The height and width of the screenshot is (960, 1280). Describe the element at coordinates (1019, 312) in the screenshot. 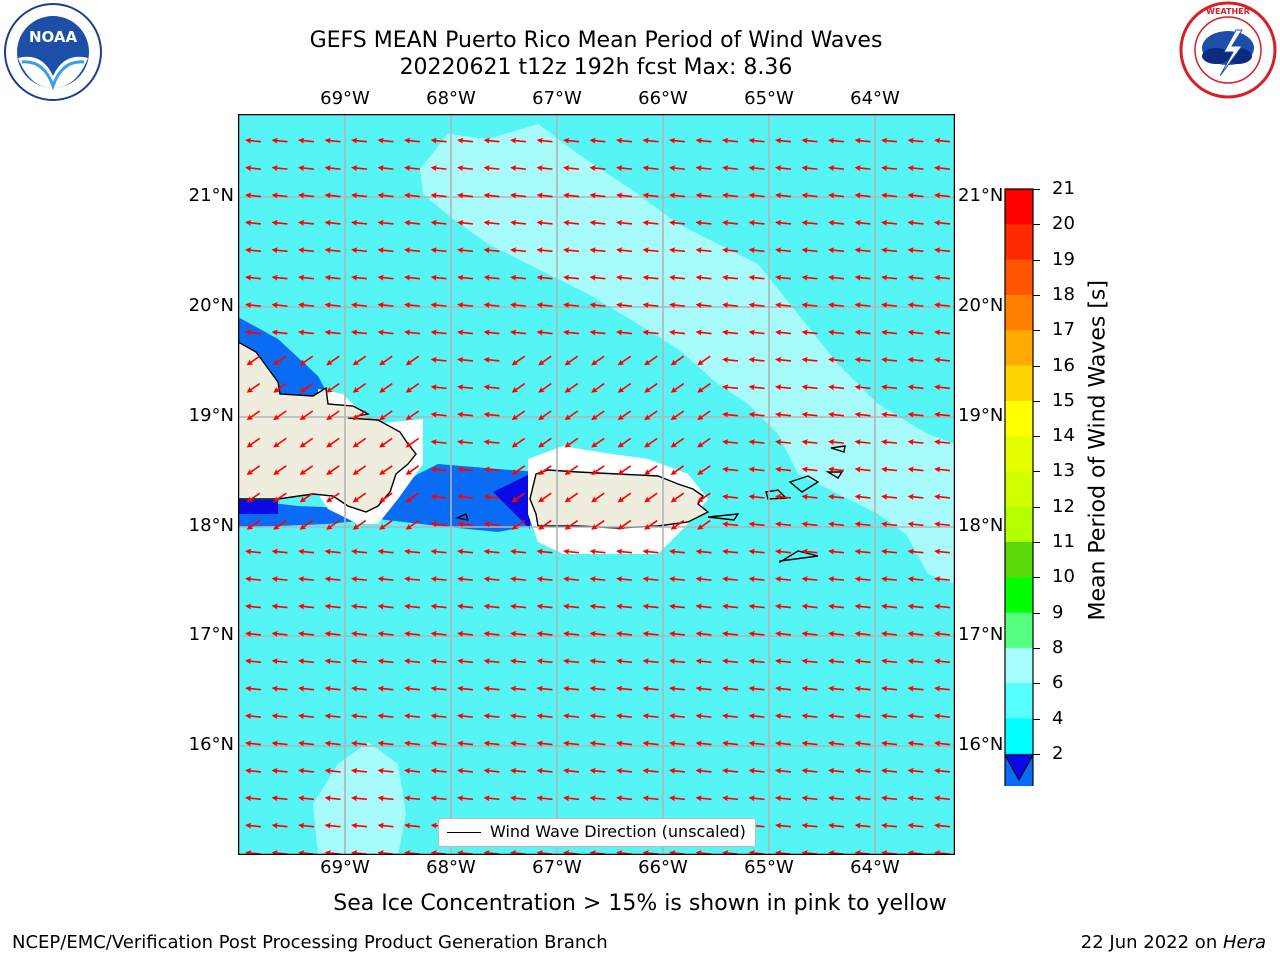

I see `colorbar-segment` at that location.